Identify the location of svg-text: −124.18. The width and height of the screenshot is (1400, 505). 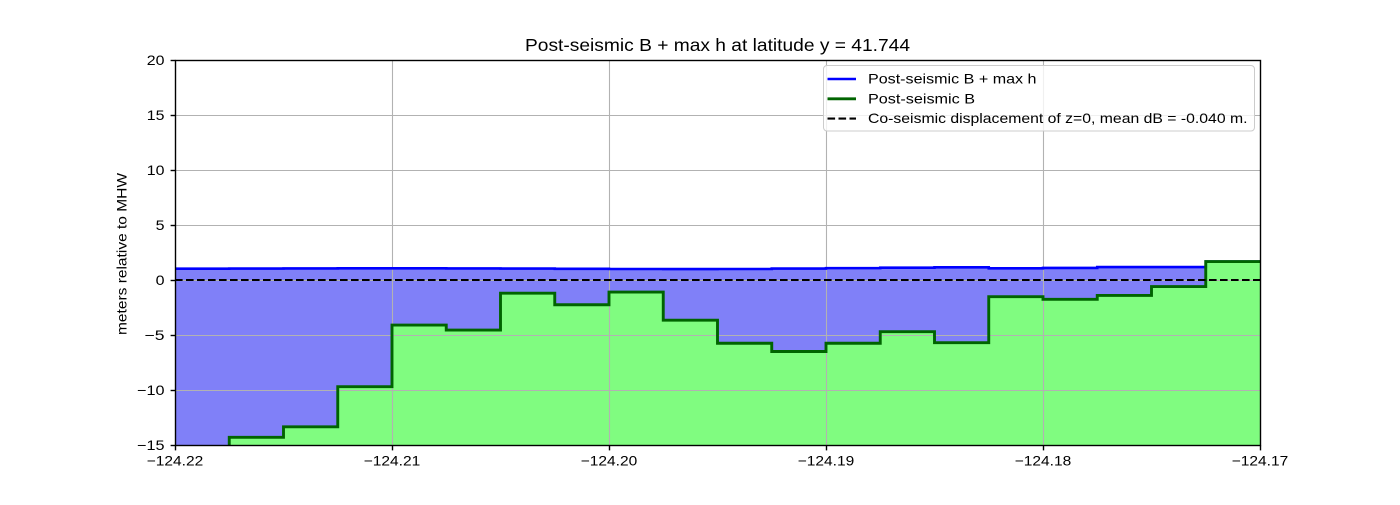
(1043, 461).